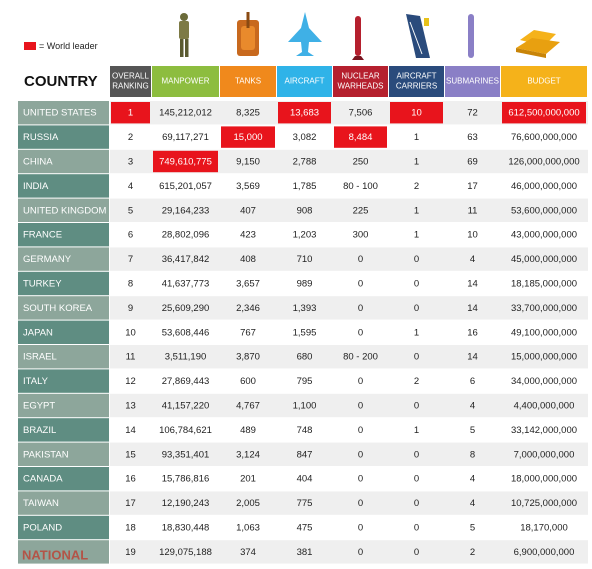  What do you see at coordinates (361, 235) in the screenshot?
I see `cell-value: 300` at bounding box center [361, 235].